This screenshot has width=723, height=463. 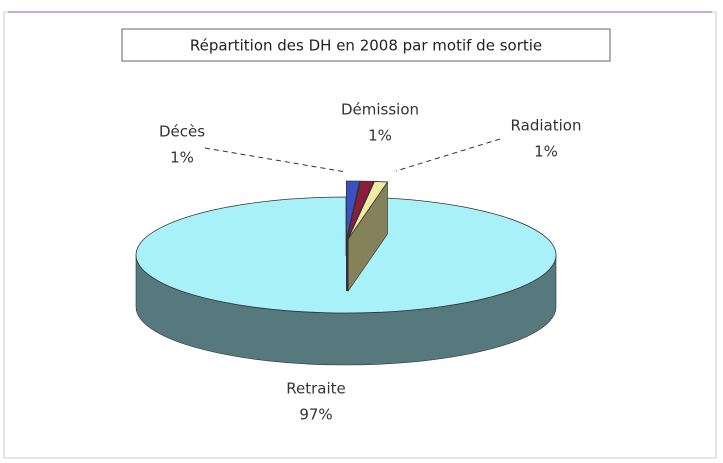 I want to click on slice-label: Décès, so click(x=182, y=132).